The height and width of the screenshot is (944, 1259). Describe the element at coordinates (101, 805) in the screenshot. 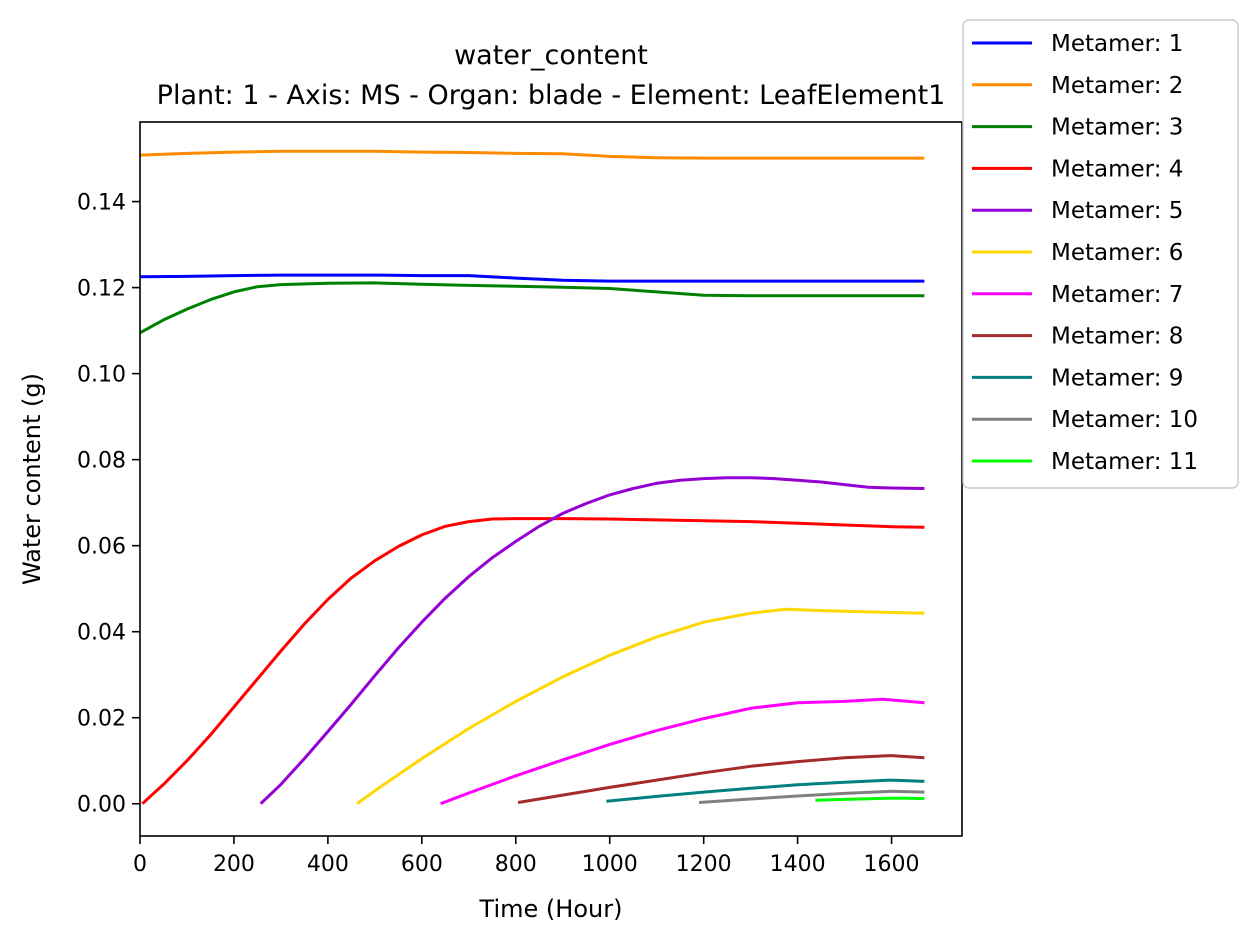

I see `y-tick-label: 0.00` at that location.